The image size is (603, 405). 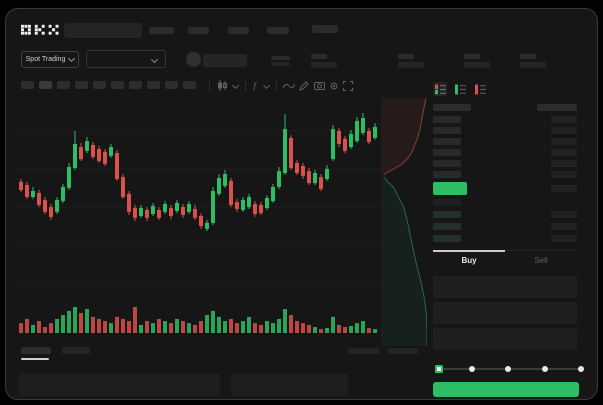 I want to click on column-header-amount, so click(x=557, y=107).